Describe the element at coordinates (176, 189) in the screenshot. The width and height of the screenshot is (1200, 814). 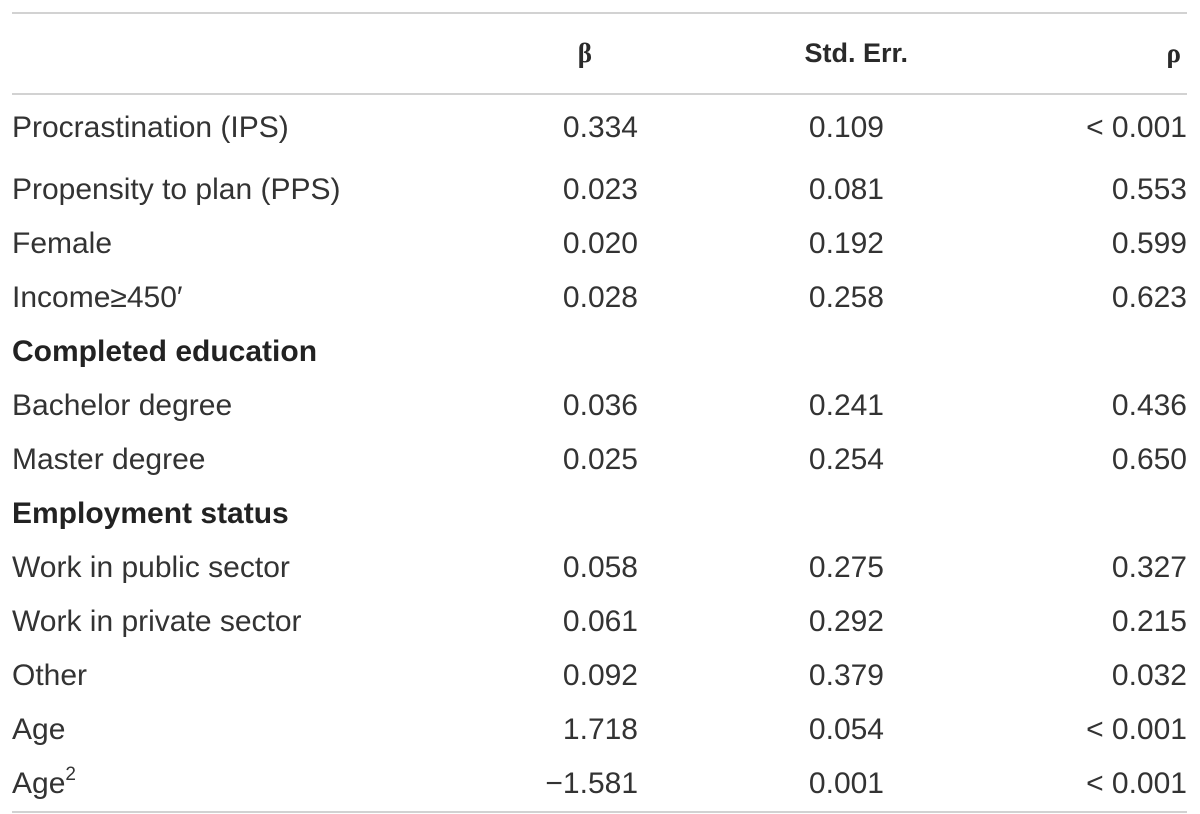
I see `row-label: Propensity to plan (PPS)` at that location.